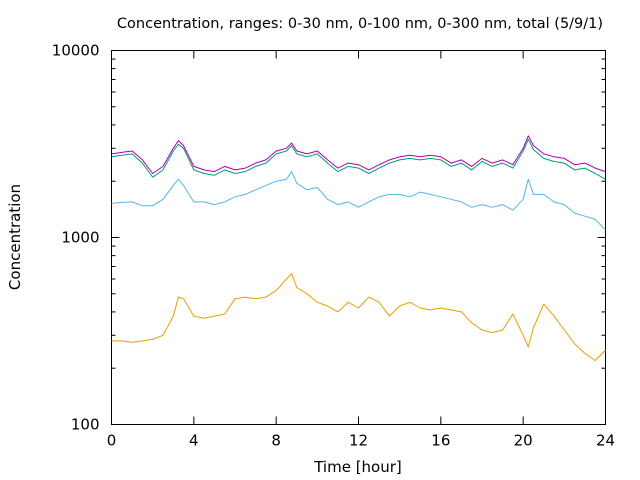 This screenshot has width=640, height=480. Describe the element at coordinates (76, 51) in the screenshot. I see `y-tick-label: 10000` at that location.